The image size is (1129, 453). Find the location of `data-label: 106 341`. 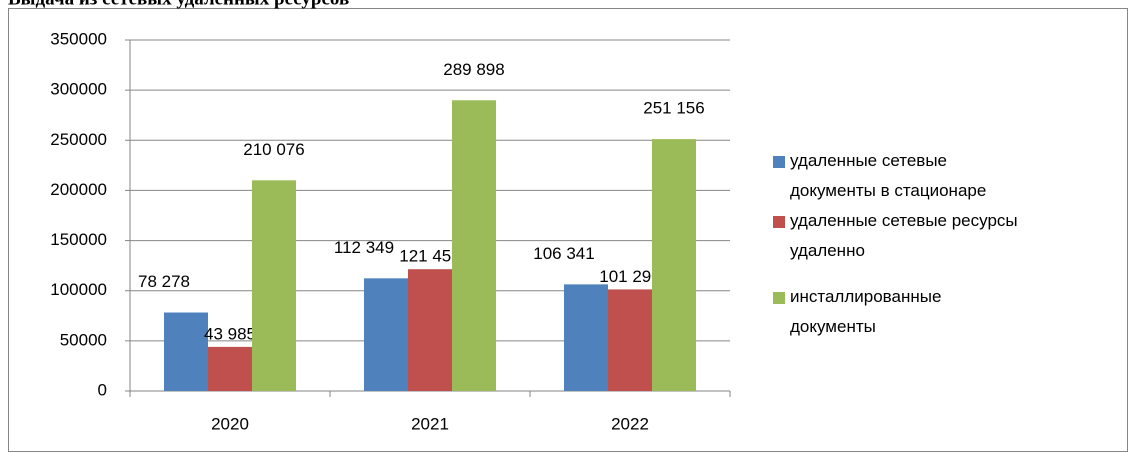

data-label: 106 341 is located at coordinates (563, 253).